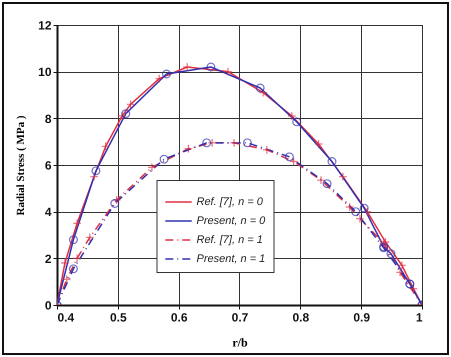 This screenshot has width=451, height=357. Describe the element at coordinates (179, 317) in the screenshot. I see `x-tick-label: 0.6` at that location.